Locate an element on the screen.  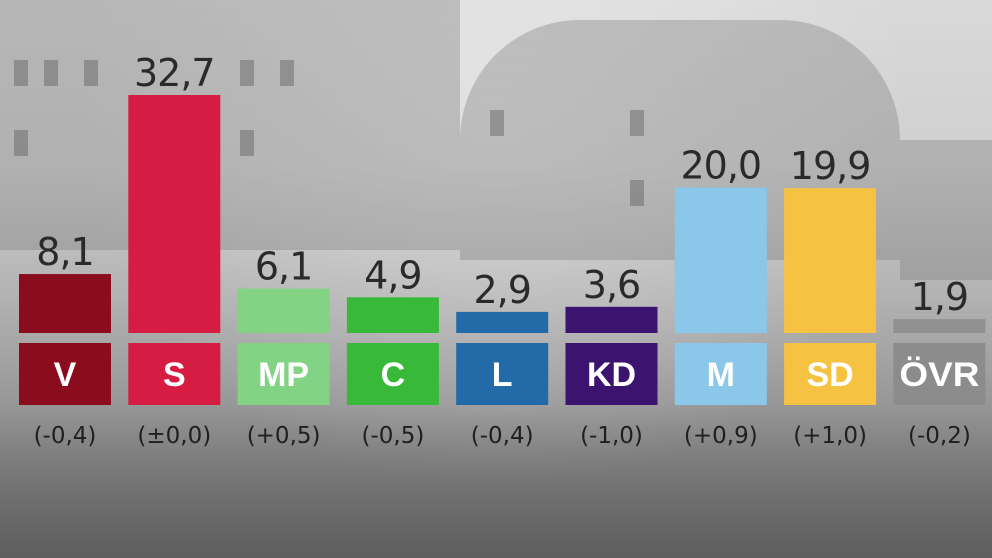
bar-sd is located at coordinates (830, 260).